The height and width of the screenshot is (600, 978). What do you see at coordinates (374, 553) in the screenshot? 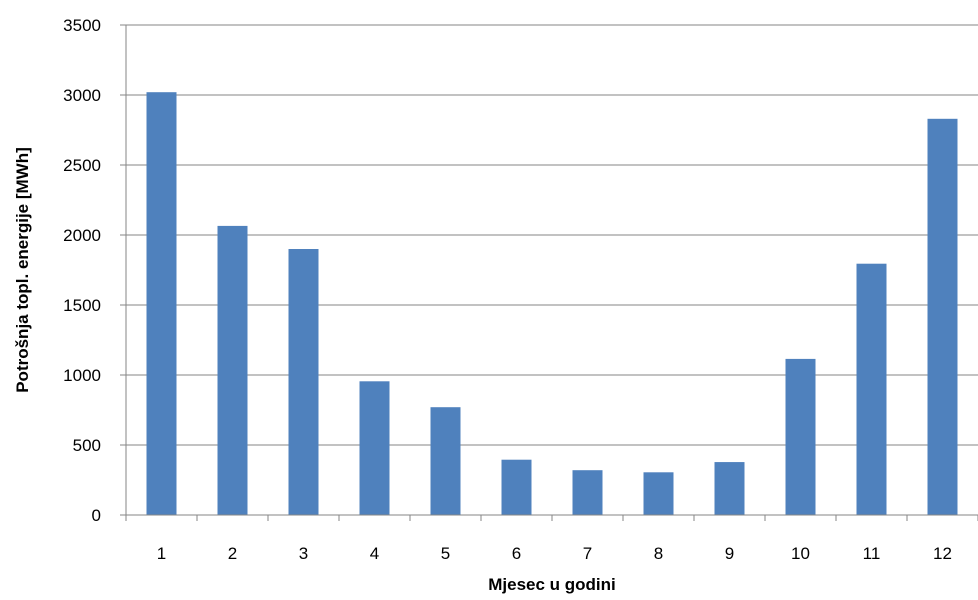
I see `x-tick-label: 4` at bounding box center [374, 553].